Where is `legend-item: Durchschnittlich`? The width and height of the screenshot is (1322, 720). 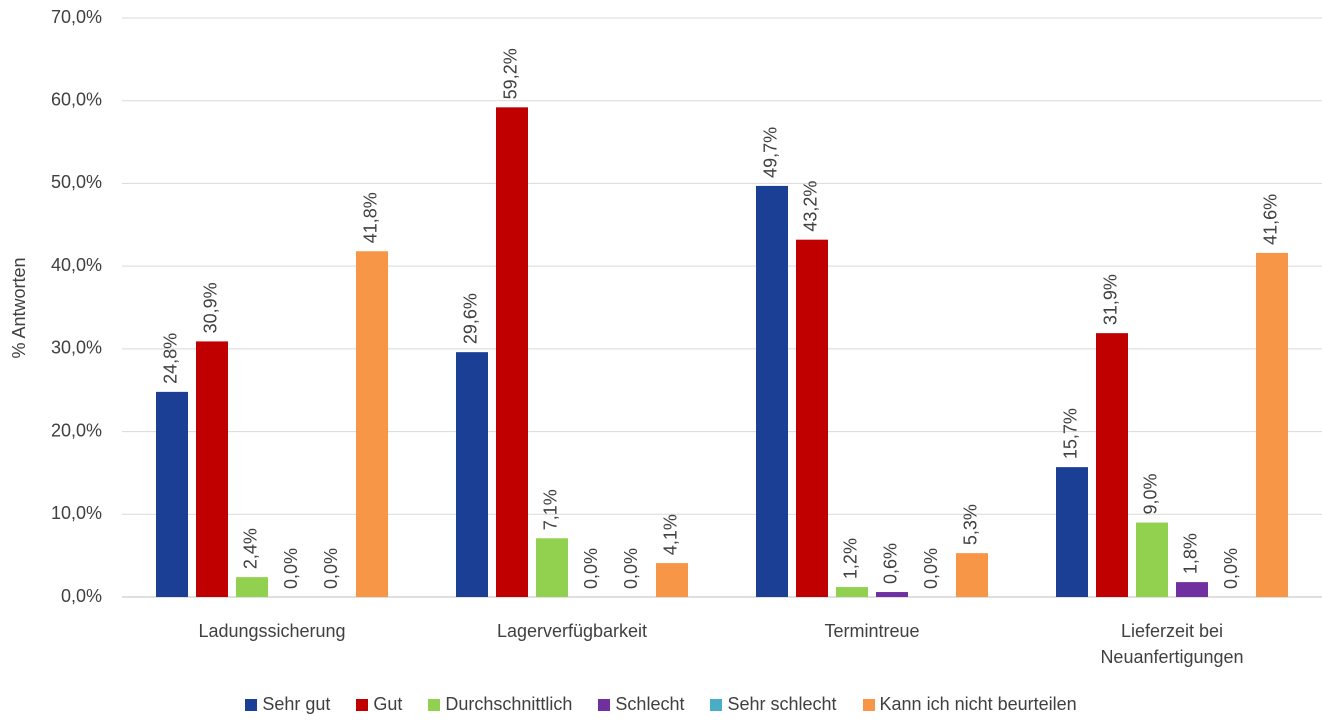 legend-item: Durchschnittlich is located at coordinates (500, 704).